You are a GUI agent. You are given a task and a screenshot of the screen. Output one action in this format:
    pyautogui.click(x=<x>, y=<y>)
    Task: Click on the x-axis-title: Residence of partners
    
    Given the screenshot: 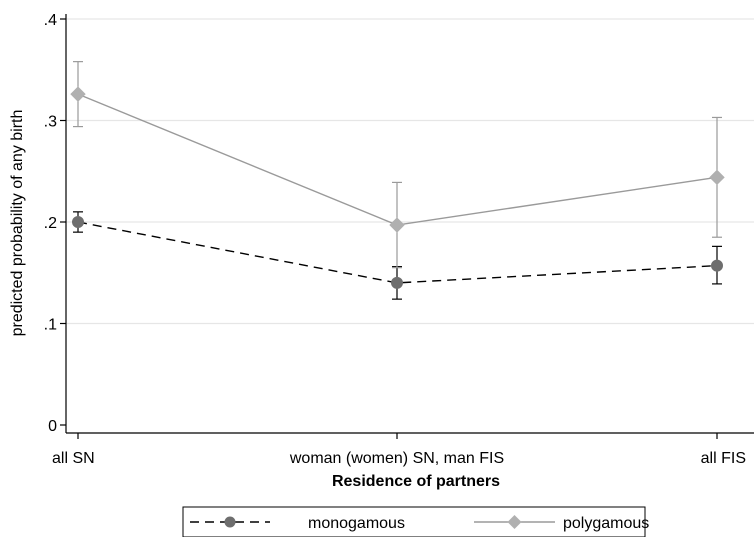 What is the action you would take?
    pyautogui.click(x=416, y=481)
    